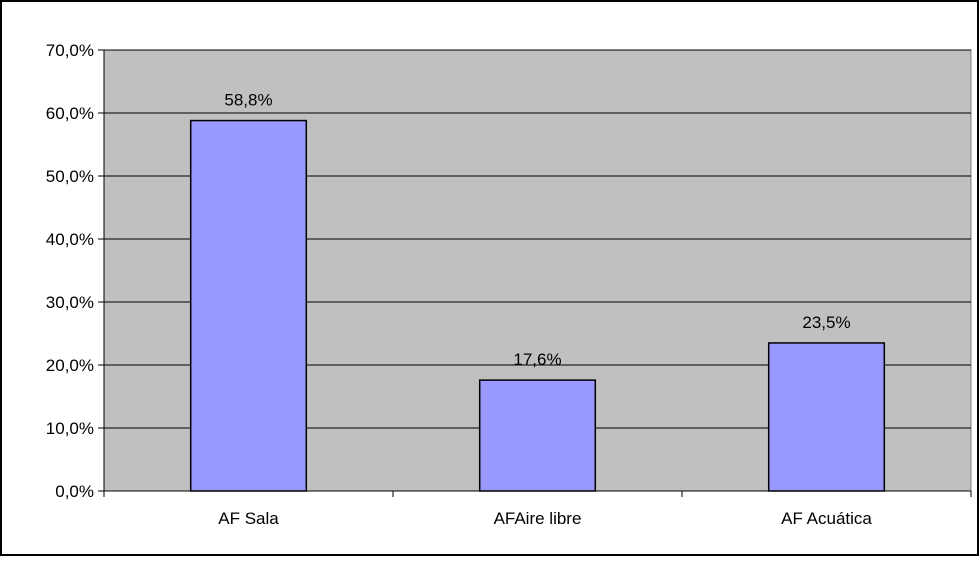  Describe the element at coordinates (537, 359) in the screenshot. I see `data-label: 17,6%` at that location.